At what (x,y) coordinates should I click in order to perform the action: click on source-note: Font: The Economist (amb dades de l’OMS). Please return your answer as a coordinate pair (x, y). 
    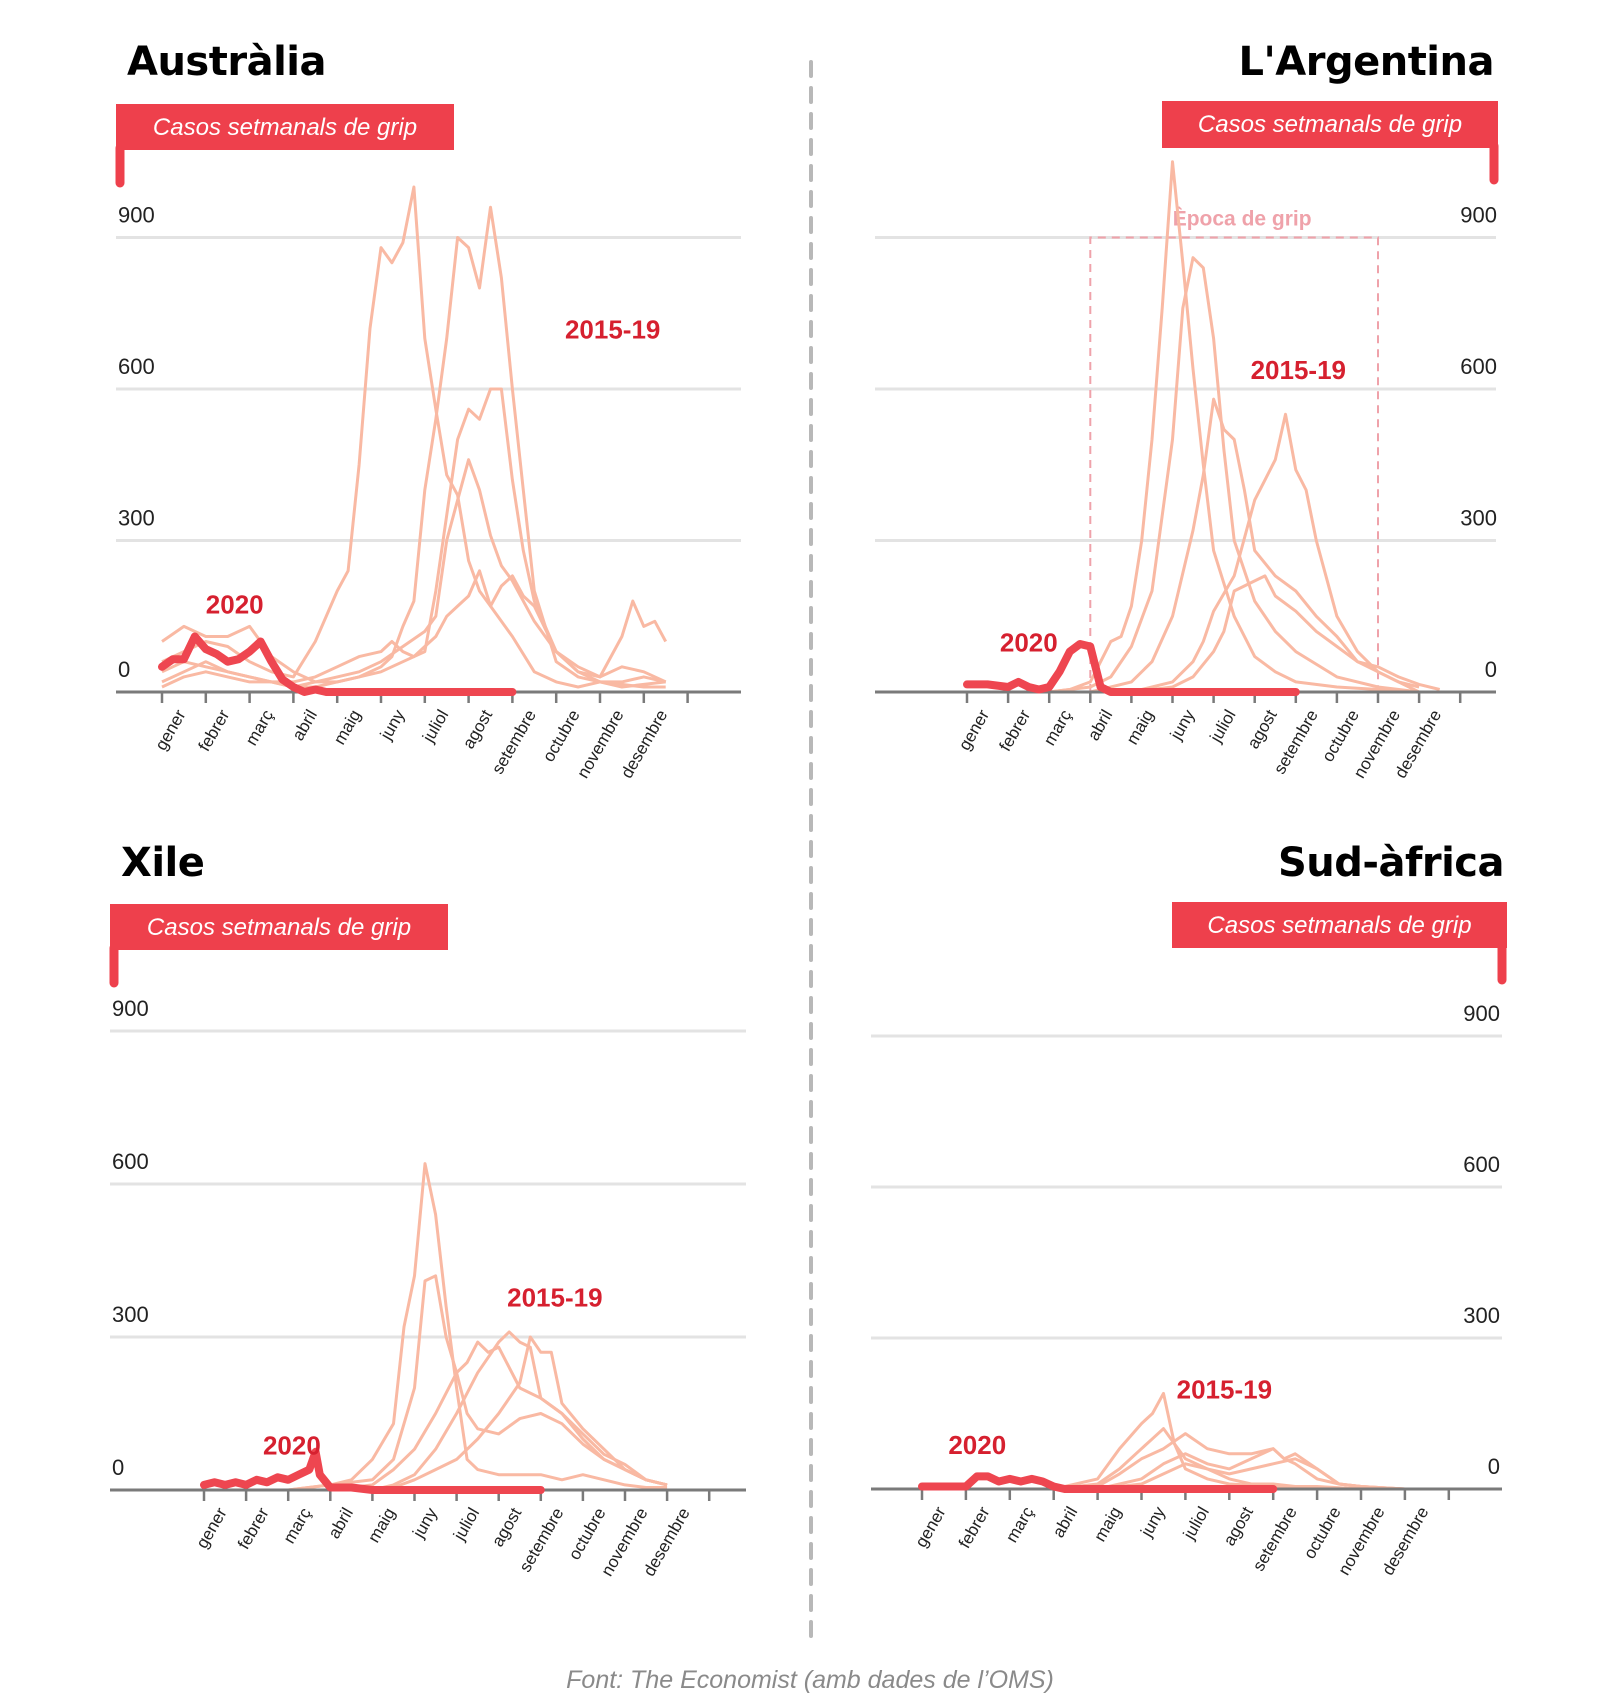
    Looking at the image, I should click on (810, 1680).